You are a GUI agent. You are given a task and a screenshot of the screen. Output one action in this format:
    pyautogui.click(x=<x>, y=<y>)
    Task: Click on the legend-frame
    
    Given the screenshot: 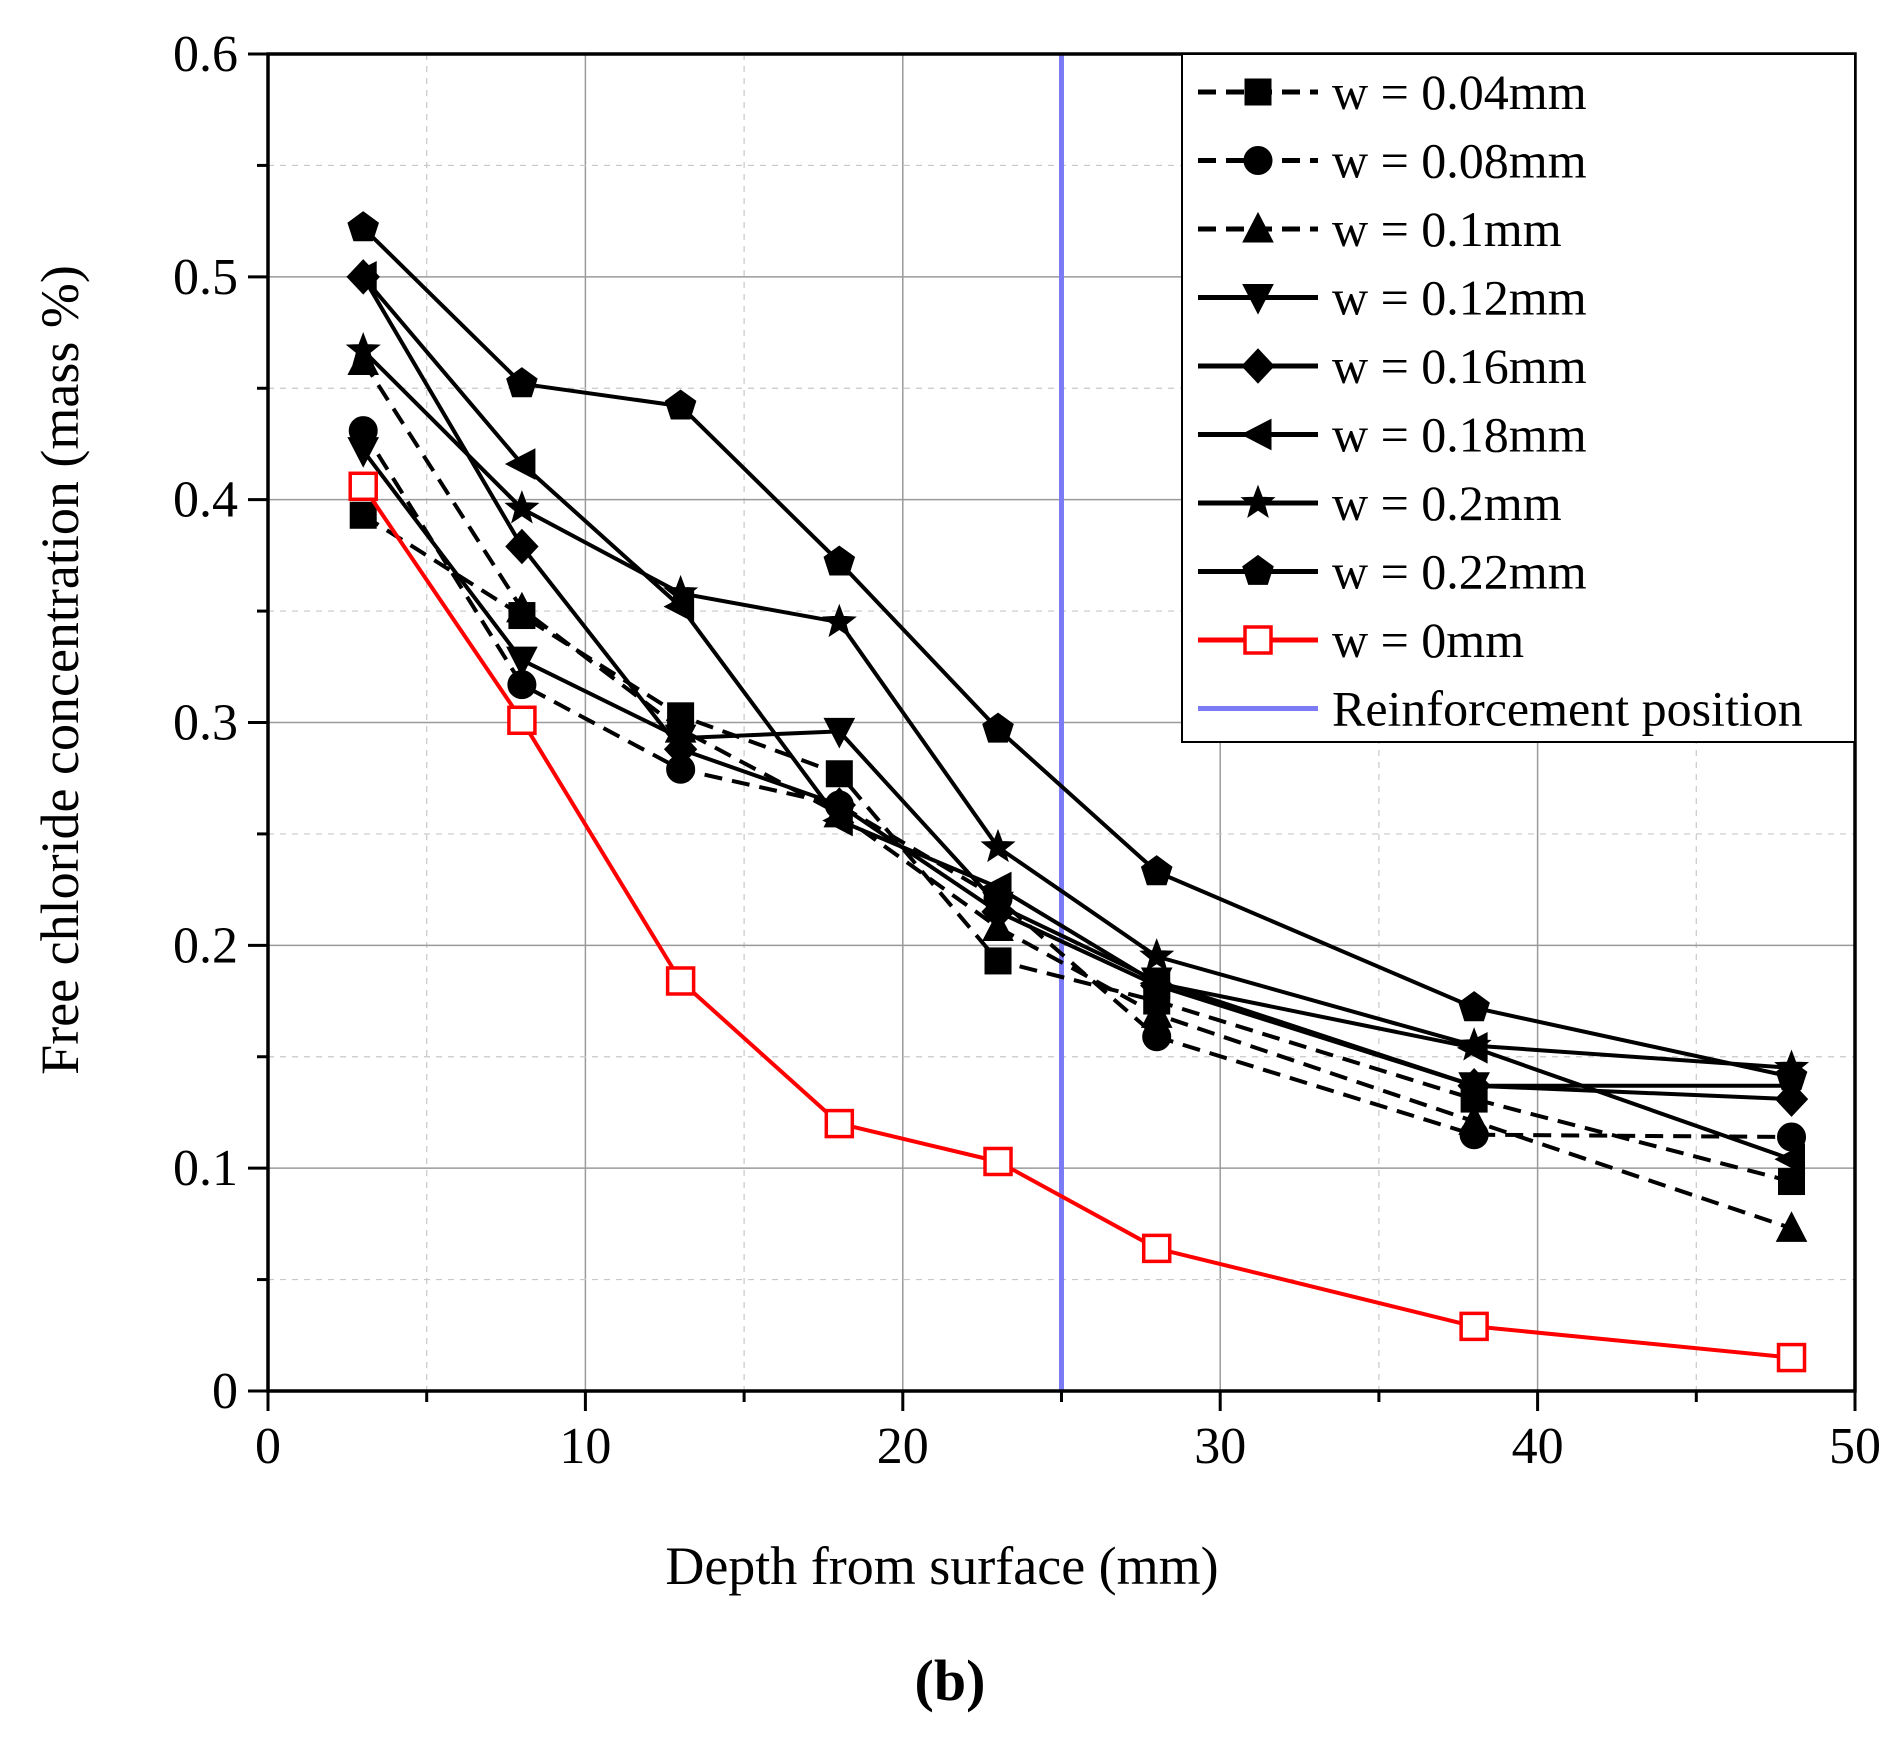 What is the action you would take?
    pyautogui.click(x=1518, y=398)
    